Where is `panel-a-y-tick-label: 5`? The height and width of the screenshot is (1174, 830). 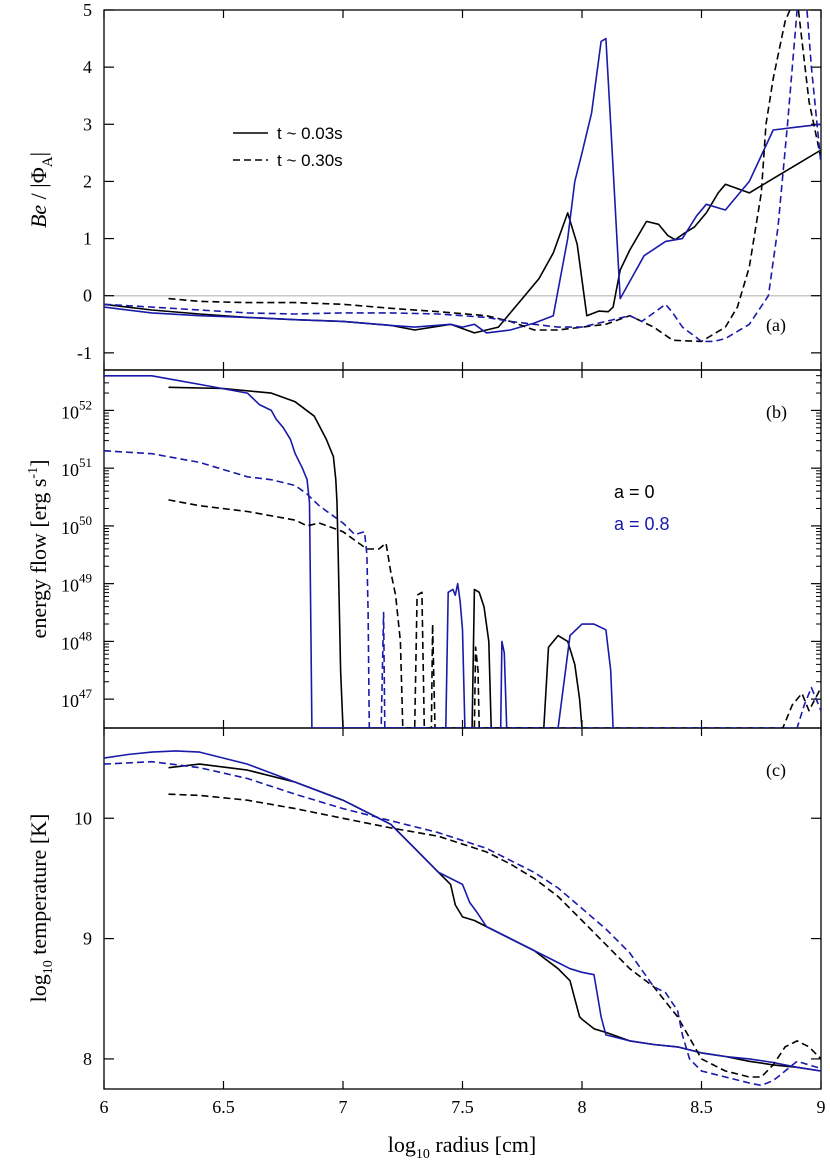 panel-a-y-tick-label: 5 is located at coordinates (87, 10).